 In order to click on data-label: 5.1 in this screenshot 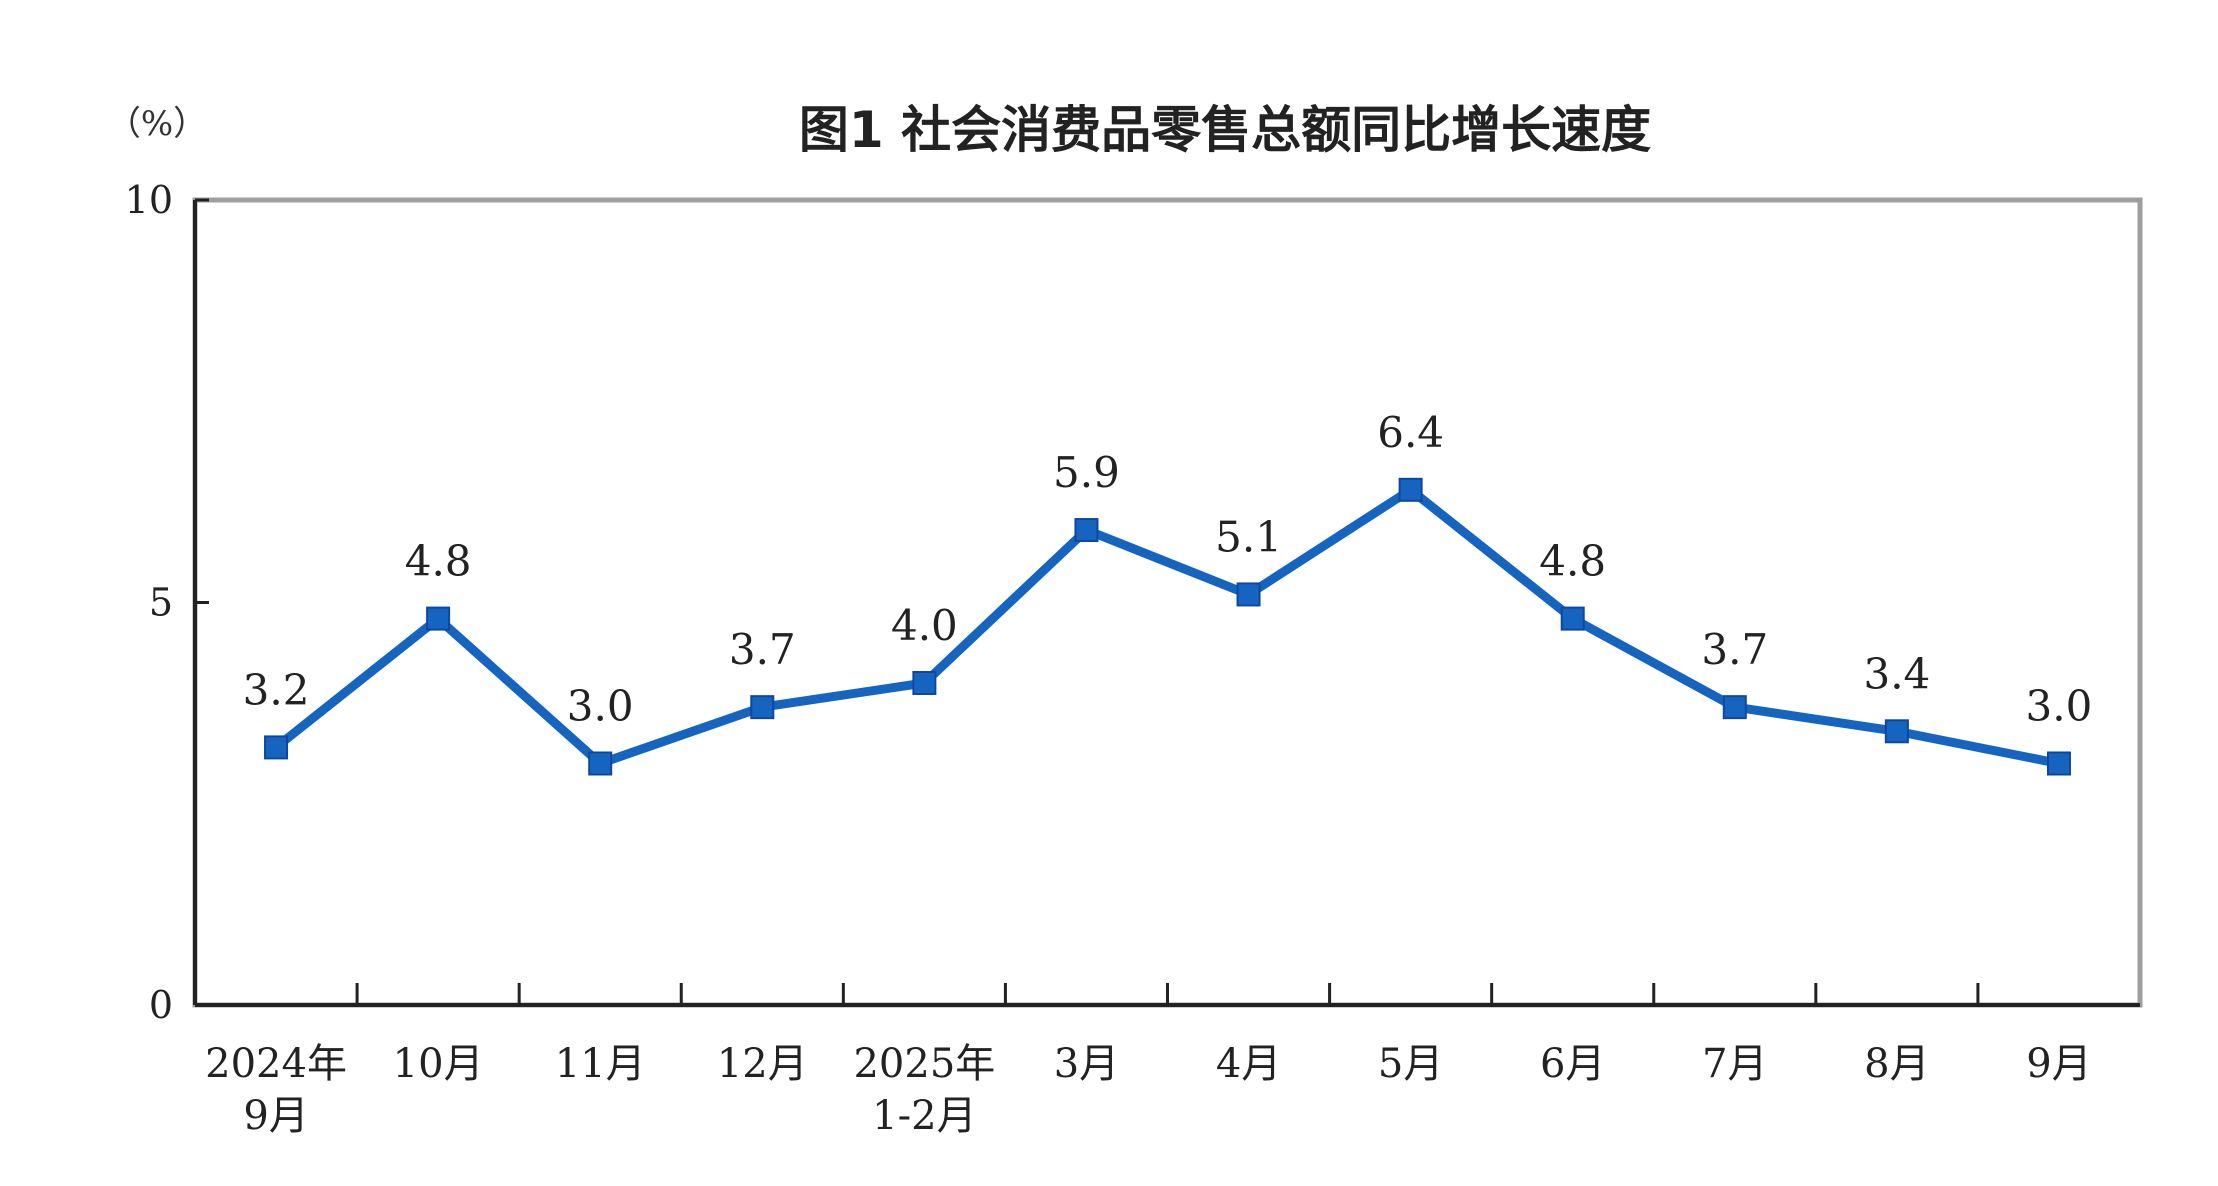, I will do `click(1248, 536)`.